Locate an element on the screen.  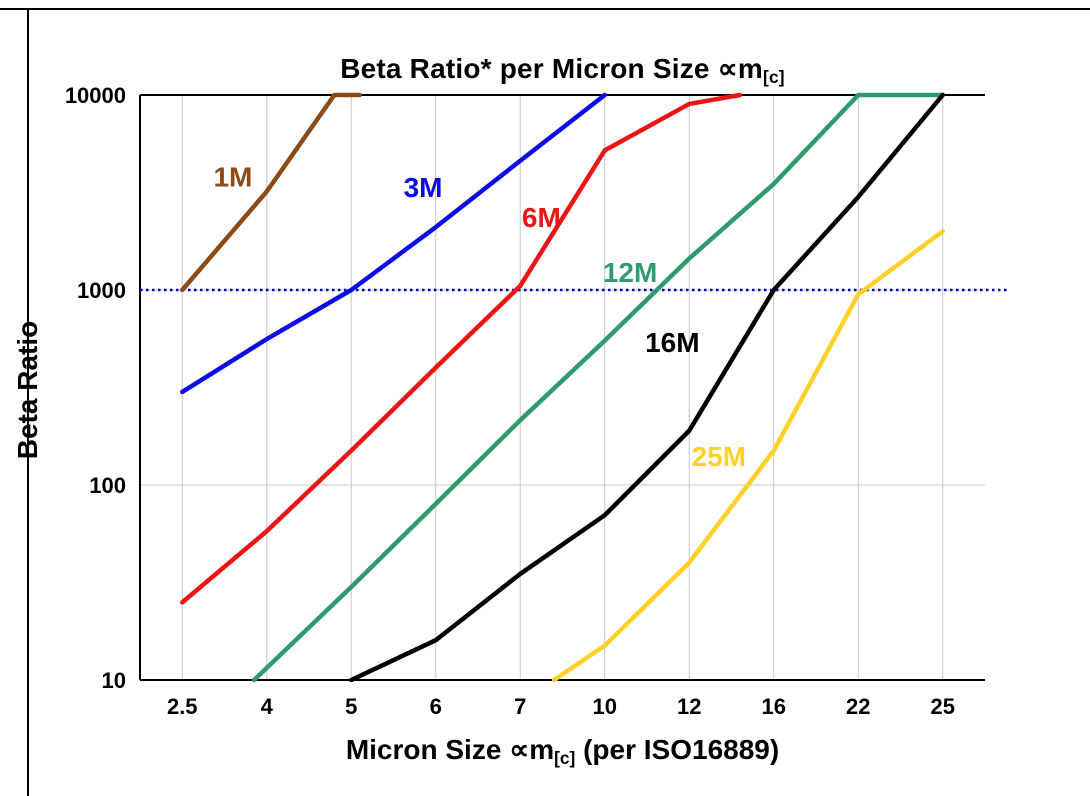
chart-title: Beta Ratio* per Micron Size ∝m[c] is located at coordinates (562, 70).